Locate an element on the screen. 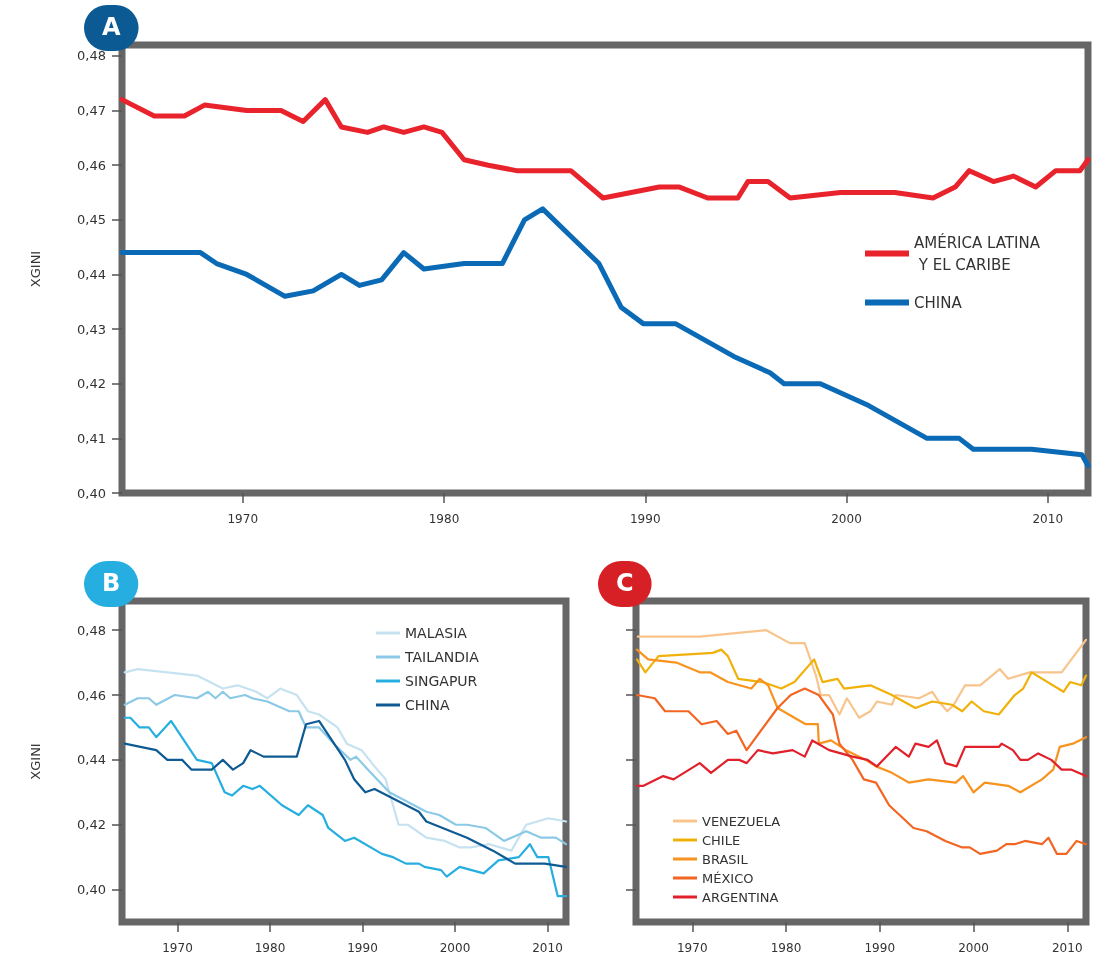 The height and width of the screenshot is (976, 1094). legend-label: BRASIL is located at coordinates (725, 859).